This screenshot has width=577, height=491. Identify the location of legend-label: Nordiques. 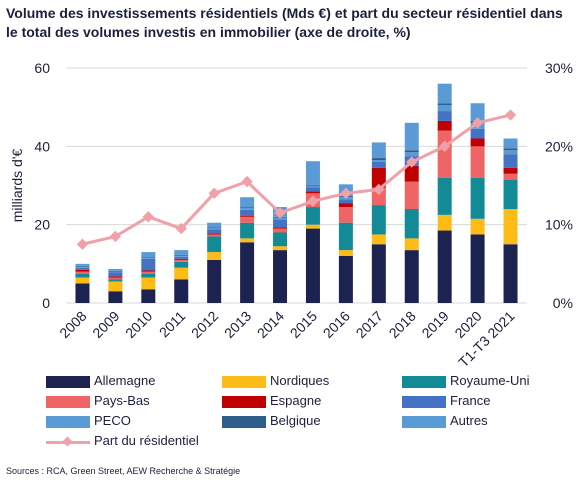
(300, 380).